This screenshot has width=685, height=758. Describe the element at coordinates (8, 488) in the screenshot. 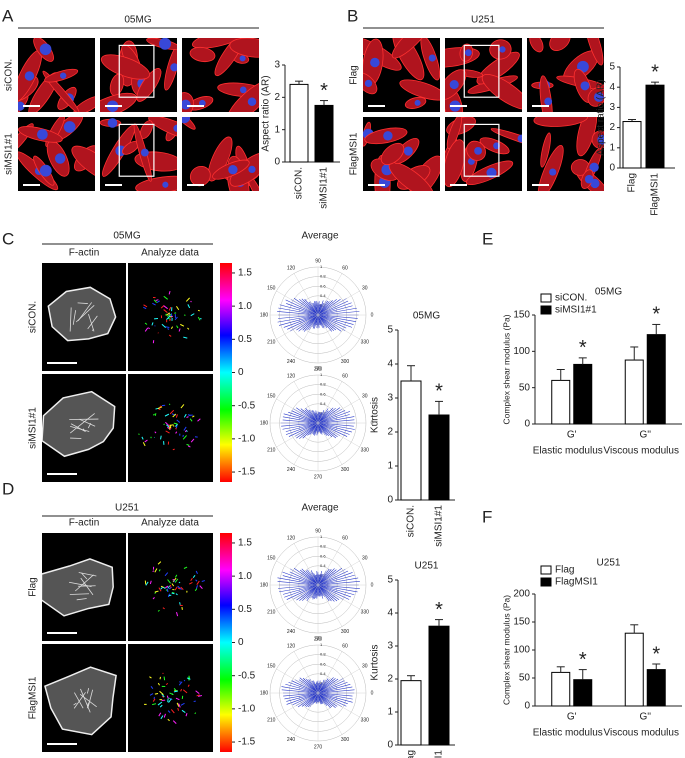

I see `panel-label: D` at that location.